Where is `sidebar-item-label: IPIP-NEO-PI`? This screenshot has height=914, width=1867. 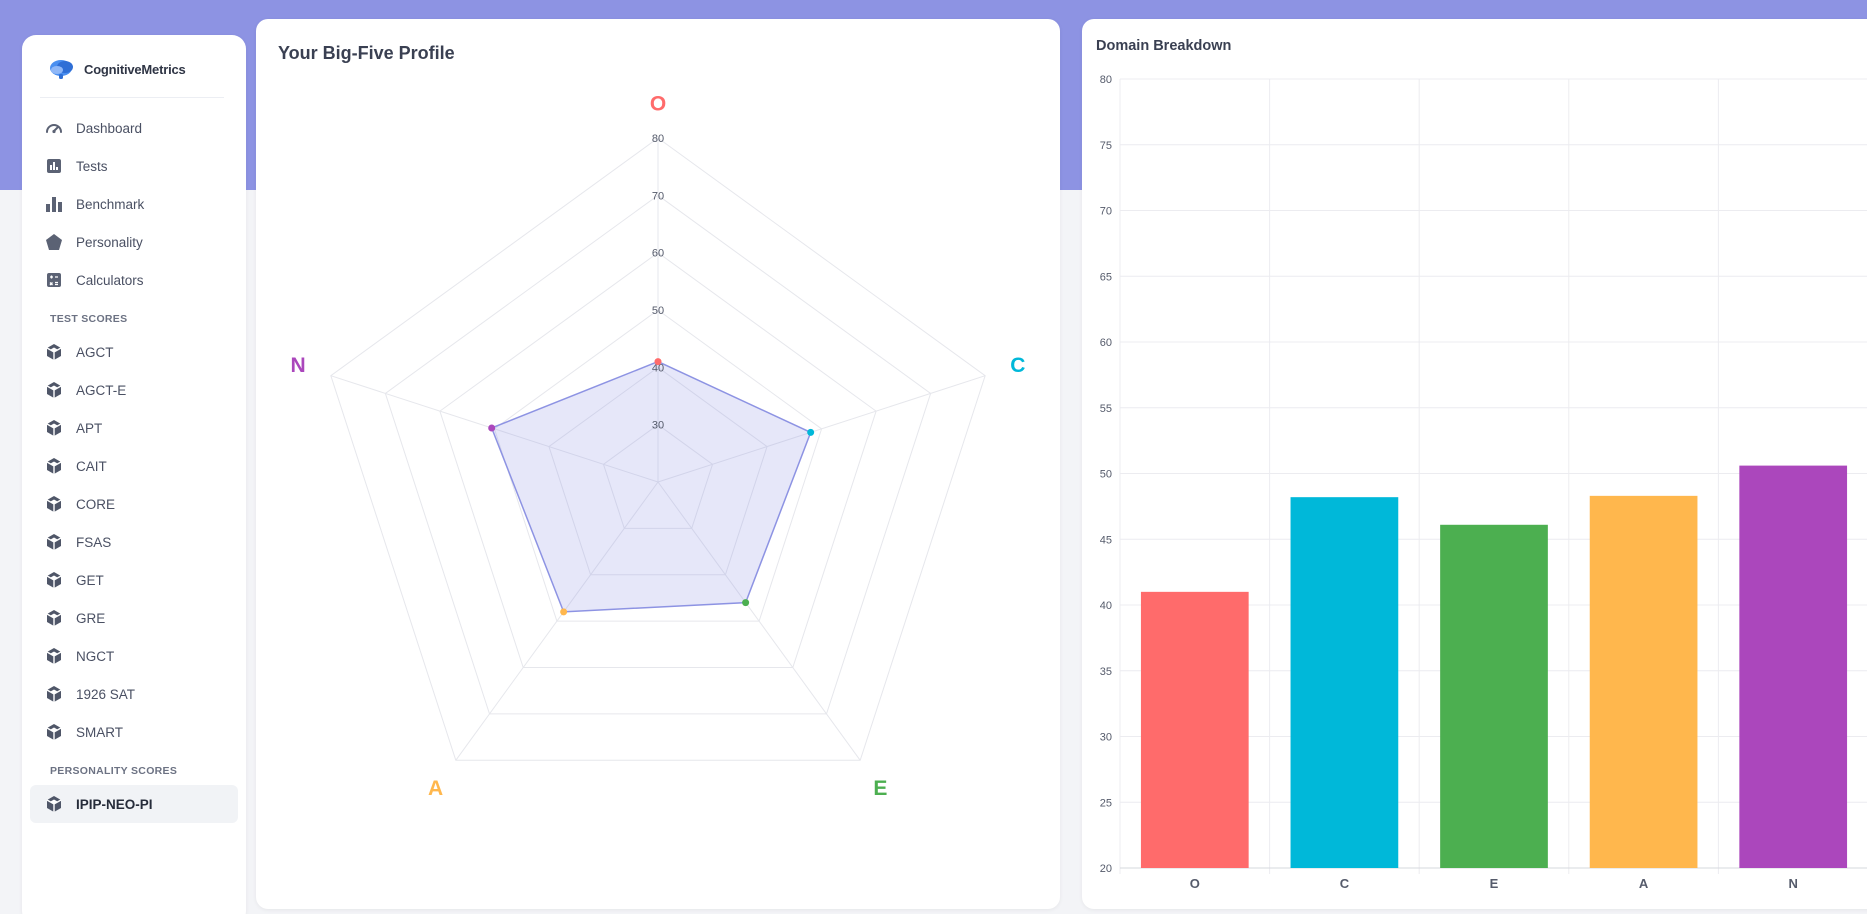
sidebar-item-label: IPIP-NEO-PI is located at coordinates (114, 804).